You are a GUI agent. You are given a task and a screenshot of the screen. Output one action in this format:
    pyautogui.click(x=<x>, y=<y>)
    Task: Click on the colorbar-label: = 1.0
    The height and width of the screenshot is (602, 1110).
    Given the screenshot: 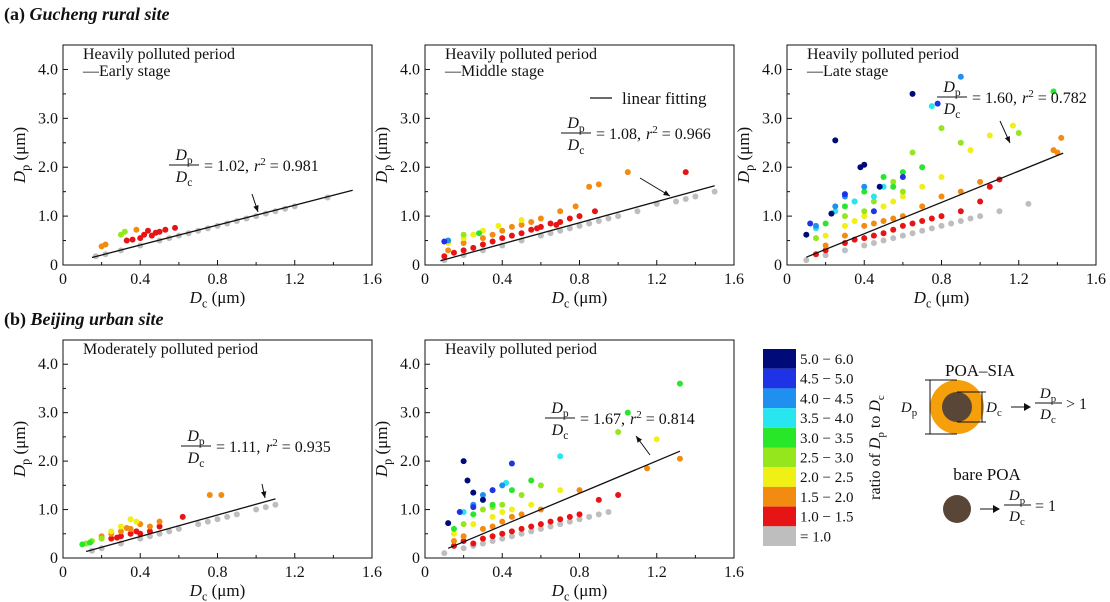 What is the action you would take?
    pyautogui.click(x=815, y=537)
    